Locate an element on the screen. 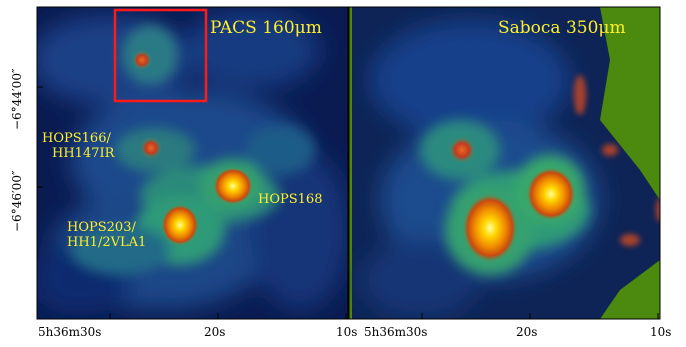  y-tick-label-1: −6°44′00″ is located at coordinates (17, 99).